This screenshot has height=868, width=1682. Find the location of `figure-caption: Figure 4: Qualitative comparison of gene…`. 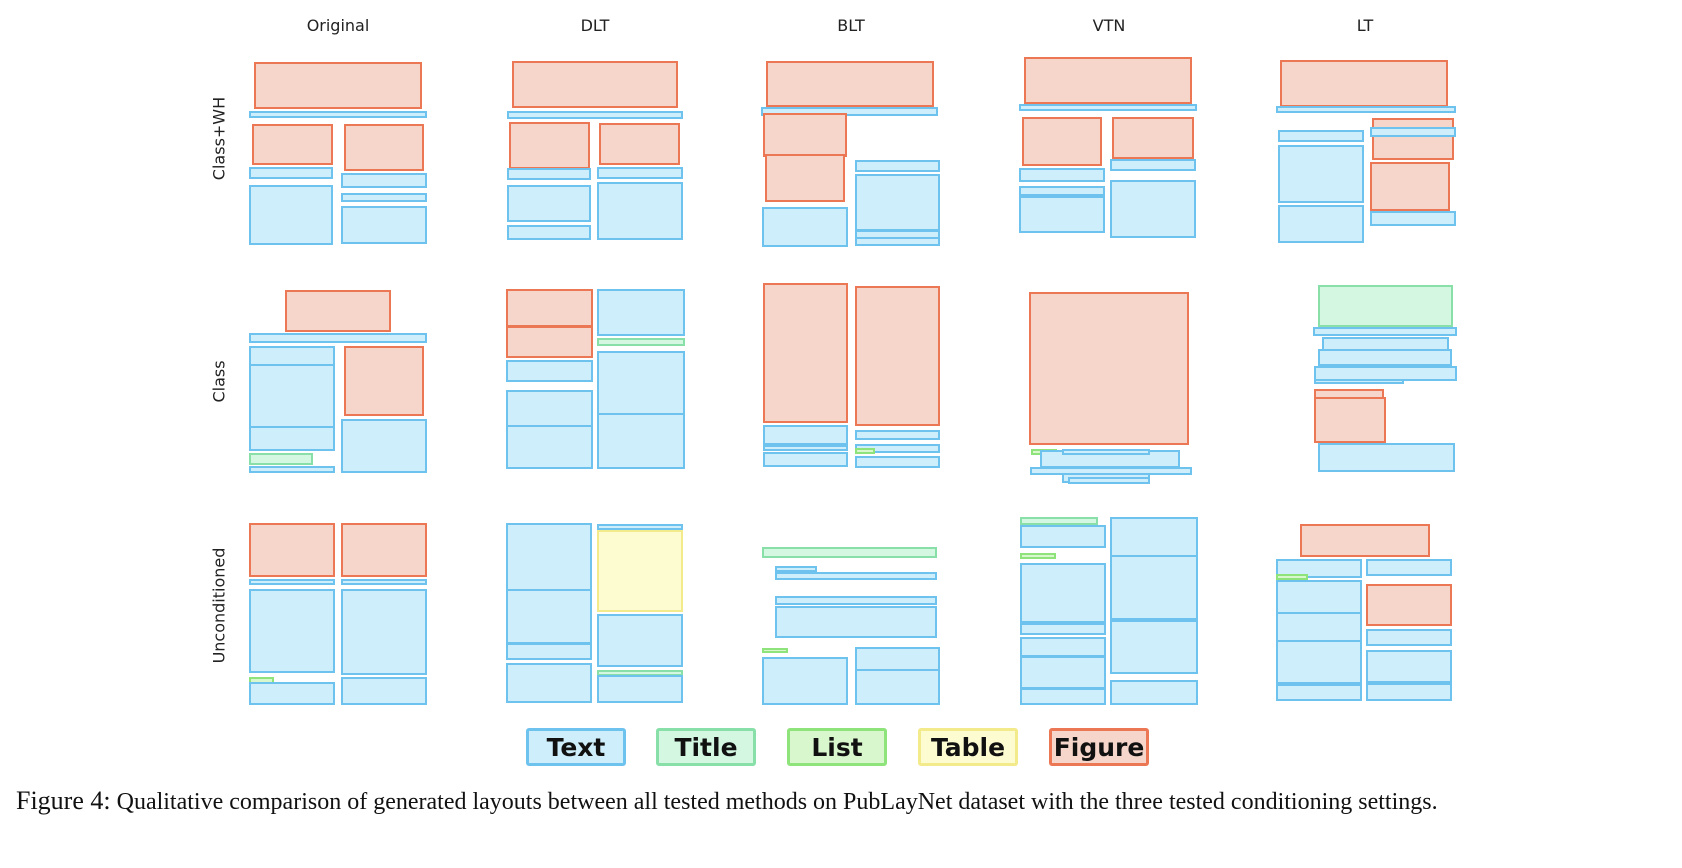

figure-caption: Figure 4: Qualitative comparison of gene… is located at coordinates (846, 801).